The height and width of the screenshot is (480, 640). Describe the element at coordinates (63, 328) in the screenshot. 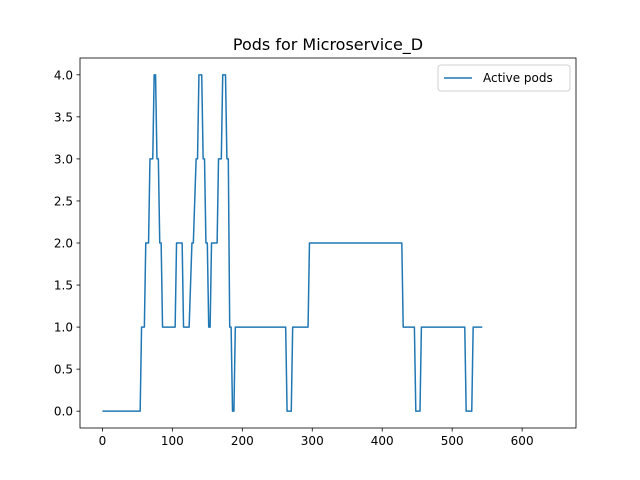

I see `y-tick-label: 1.0` at that location.